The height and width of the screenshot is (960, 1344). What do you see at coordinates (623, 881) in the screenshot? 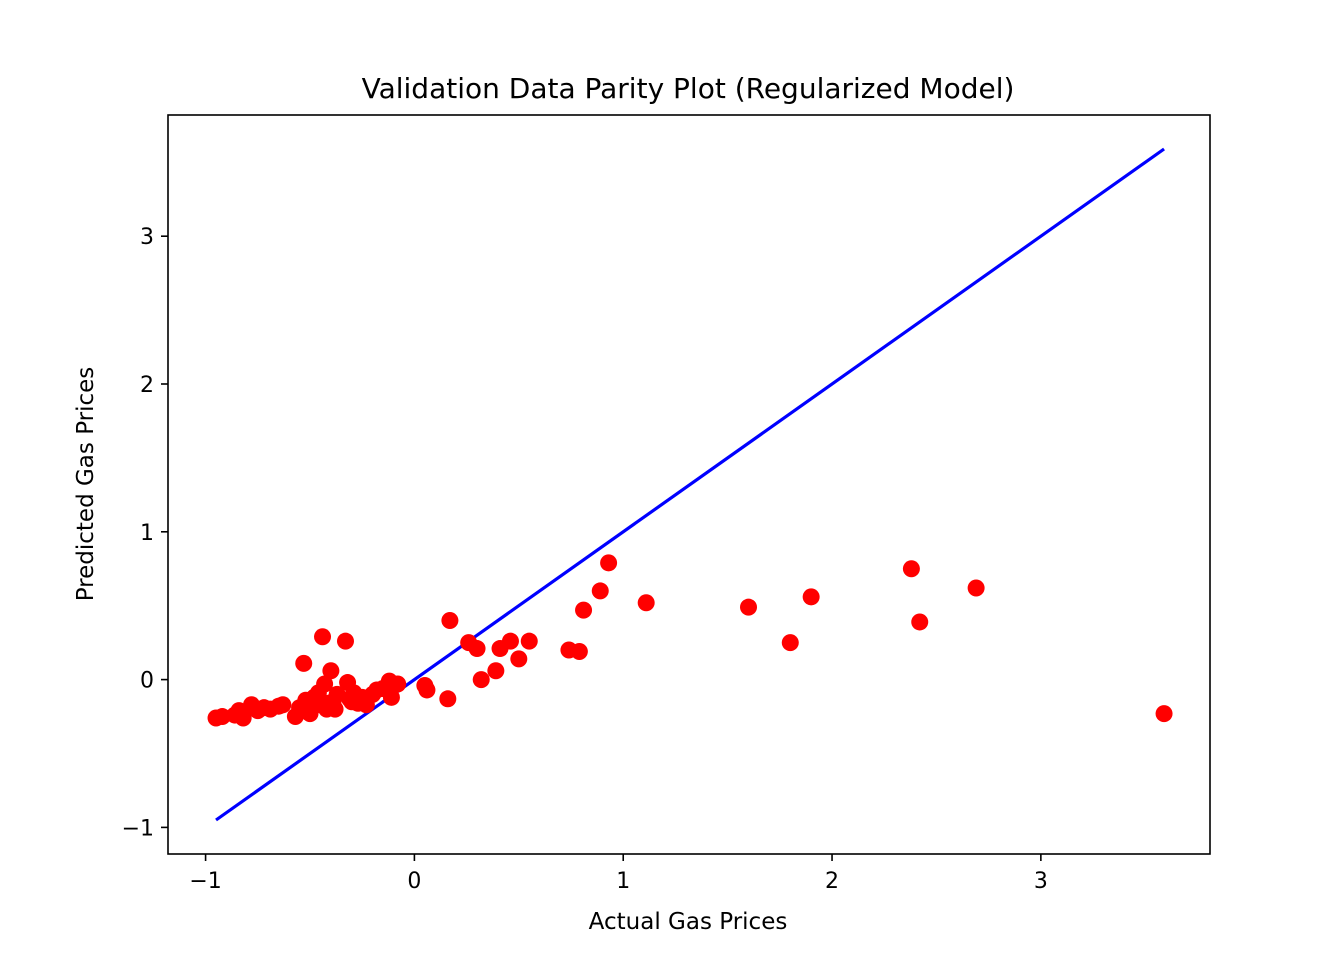
I see `x-tick-label: 1` at bounding box center [623, 881].